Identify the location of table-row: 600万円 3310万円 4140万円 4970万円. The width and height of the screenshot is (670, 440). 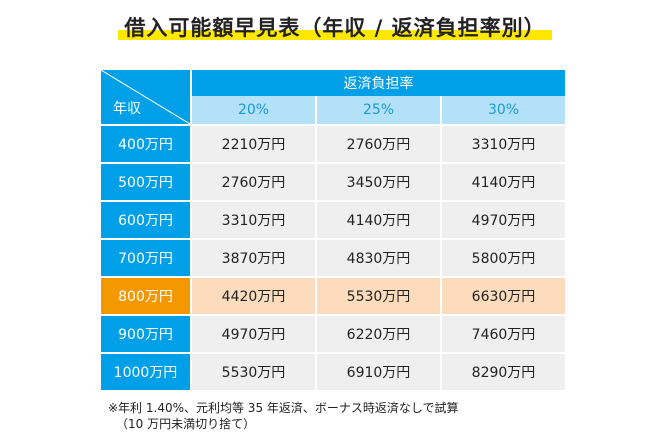
(333, 221).